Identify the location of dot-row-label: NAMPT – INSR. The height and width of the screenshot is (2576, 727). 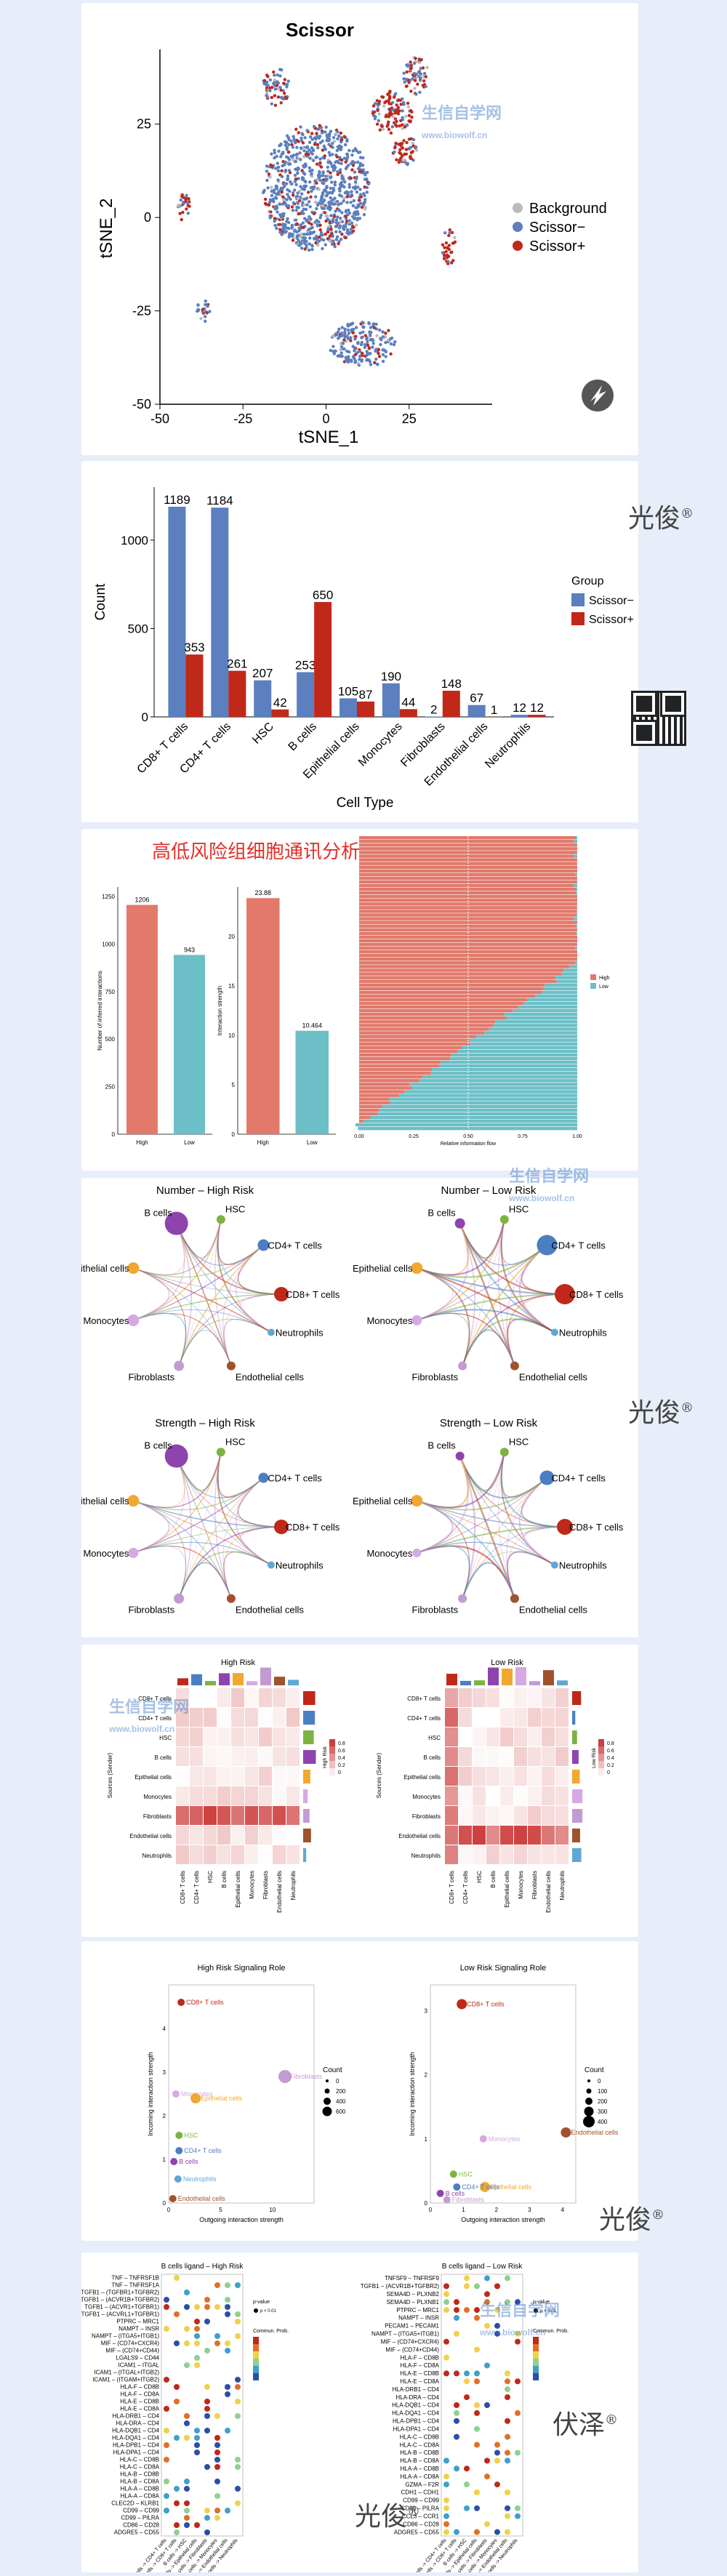
(139, 2329).